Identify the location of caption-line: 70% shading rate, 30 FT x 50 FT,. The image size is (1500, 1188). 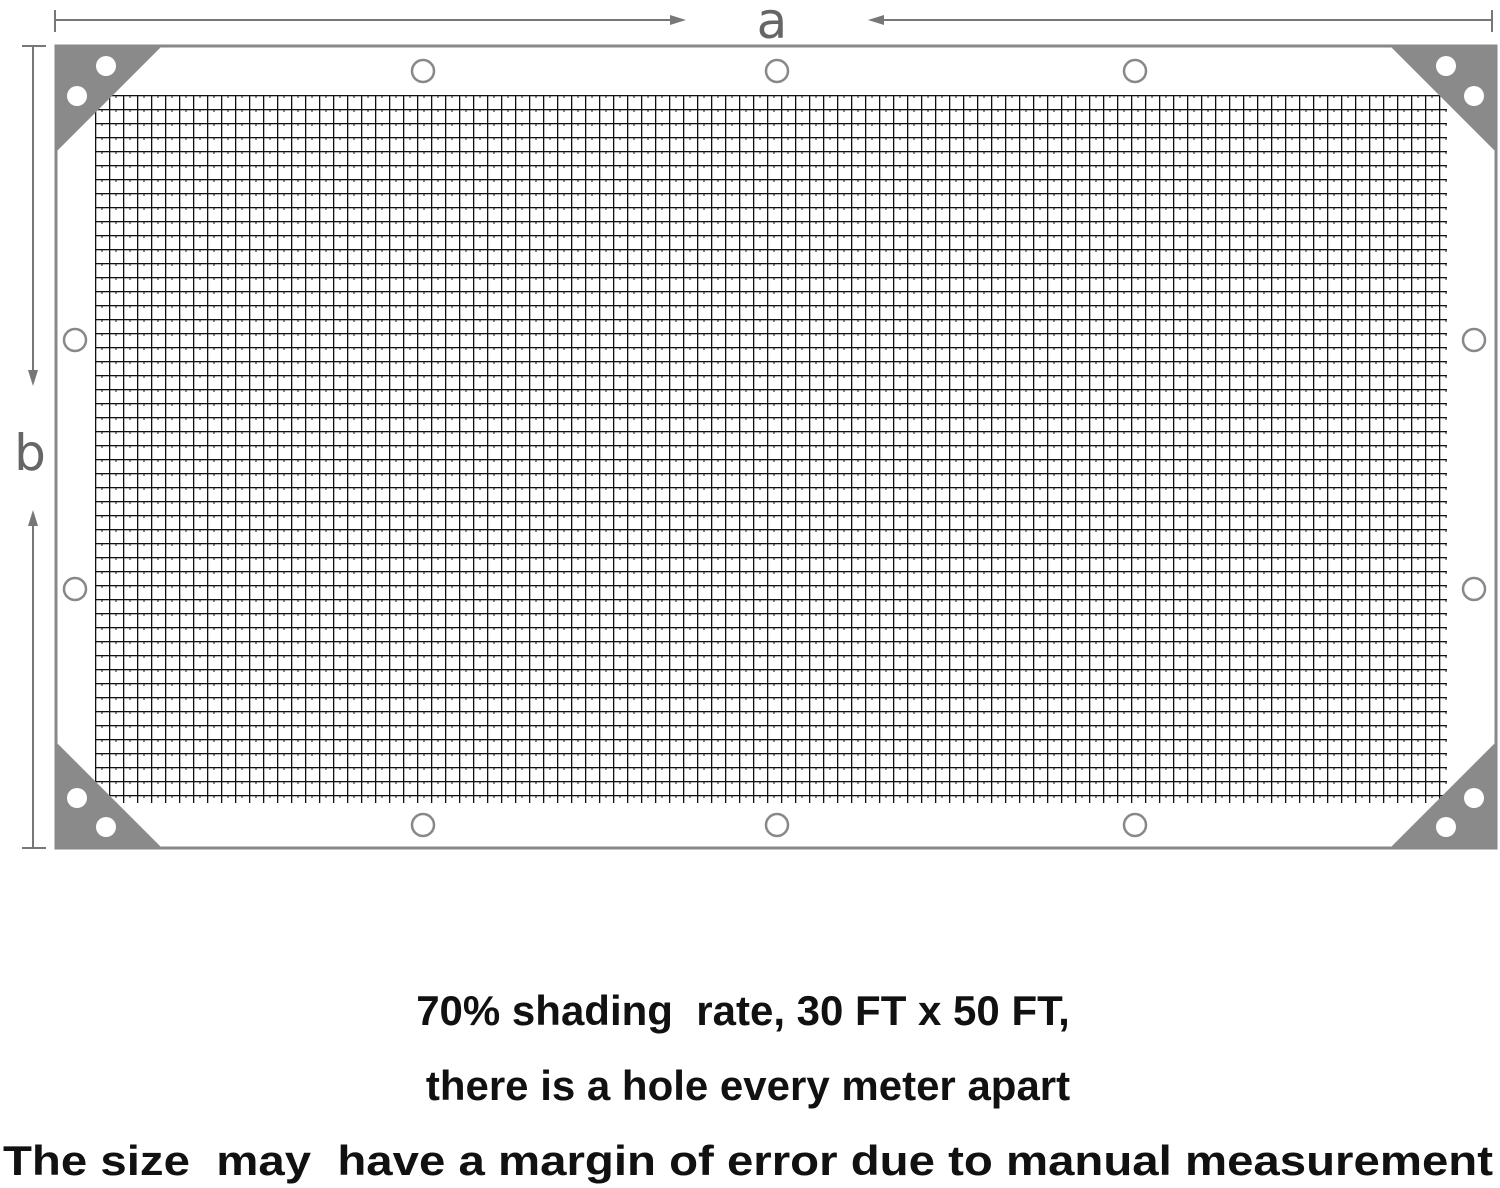
(743, 1010).